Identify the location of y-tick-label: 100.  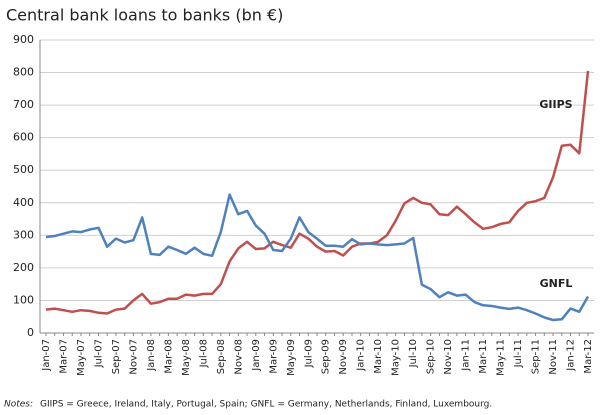
(23, 299).